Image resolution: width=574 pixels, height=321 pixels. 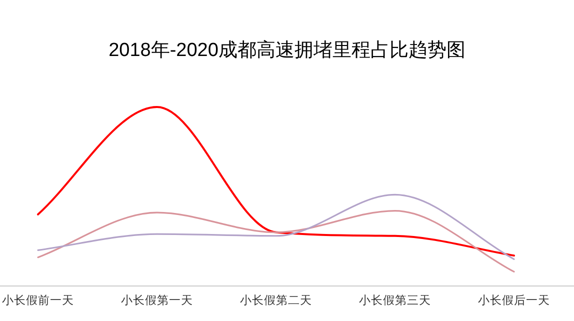 What do you see at coordinates (157, 300) in the screenshot?
I see `x-tick-label: 小长假第一天` at bounding box center [157, 300].